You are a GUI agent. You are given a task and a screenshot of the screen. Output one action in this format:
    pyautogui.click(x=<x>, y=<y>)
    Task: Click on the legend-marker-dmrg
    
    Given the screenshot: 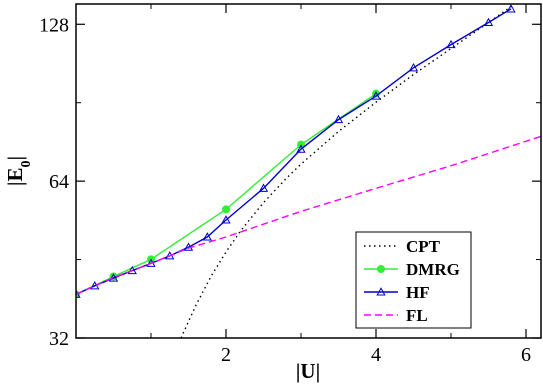 What is the action you would take?
    pyautogui.click(x=381, y=269)
    